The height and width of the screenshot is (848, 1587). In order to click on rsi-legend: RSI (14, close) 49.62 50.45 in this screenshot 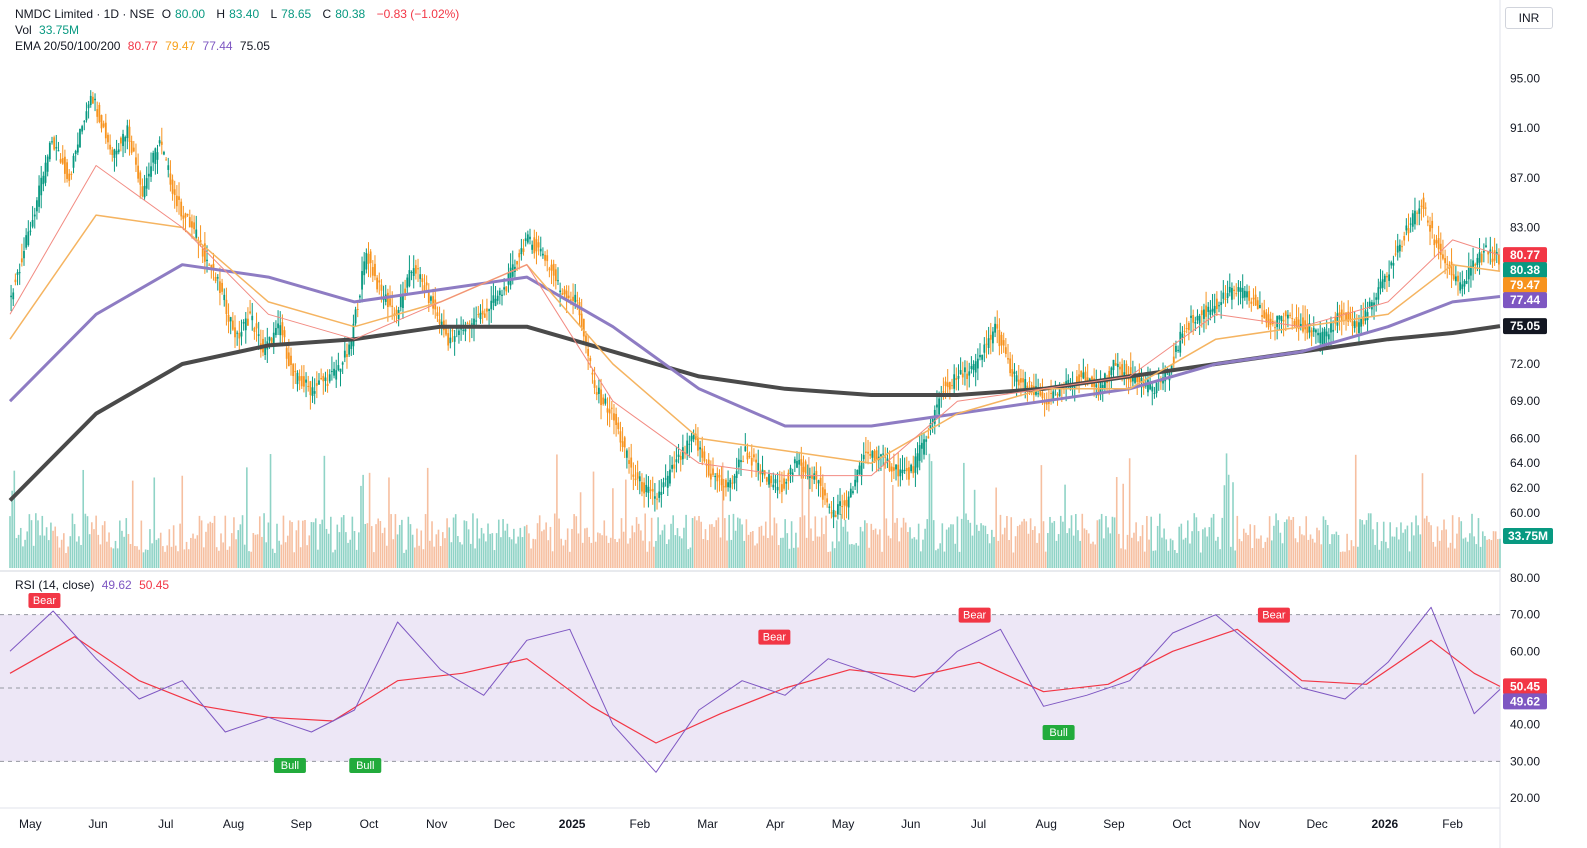, I will do `click(94, 585)`.